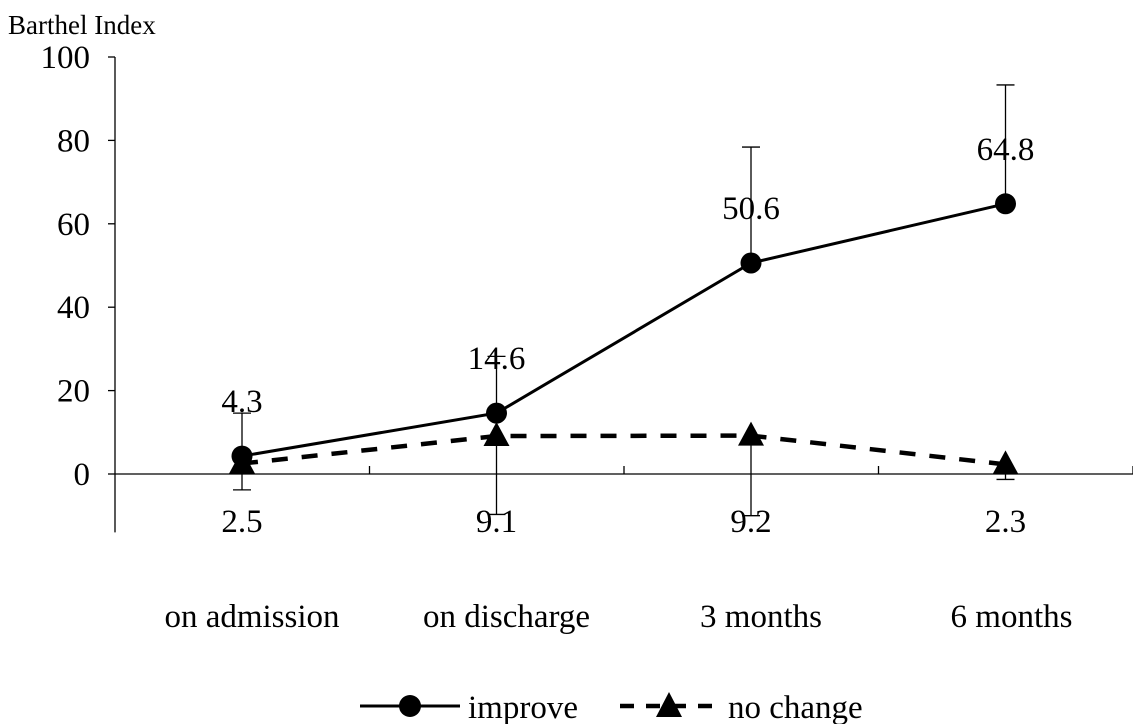 Image resolution: width=1133 pixels, height=724 pixels. I want to click on data-label: 2.3, so click(1005, 522).